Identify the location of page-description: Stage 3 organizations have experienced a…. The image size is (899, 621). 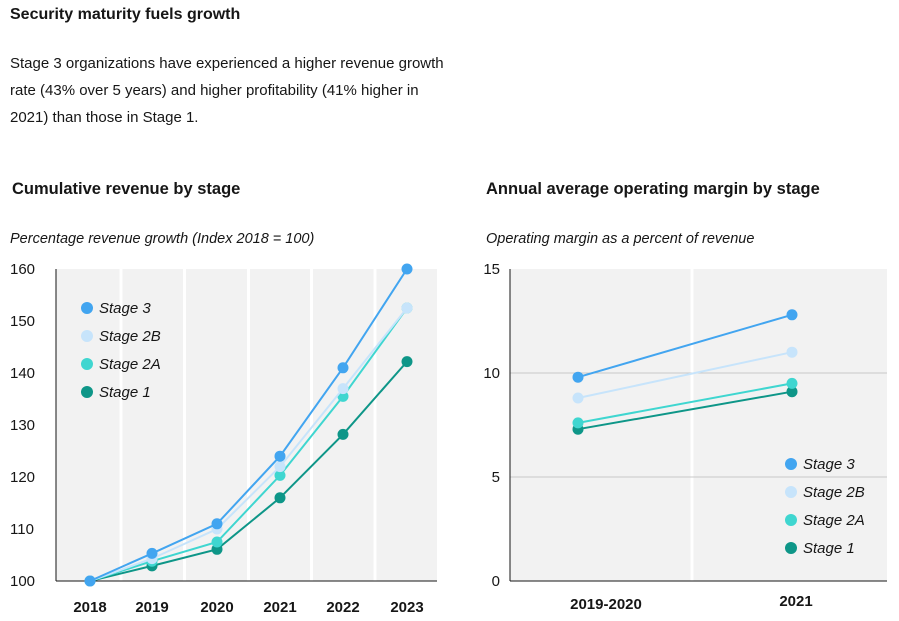
(227, 90).